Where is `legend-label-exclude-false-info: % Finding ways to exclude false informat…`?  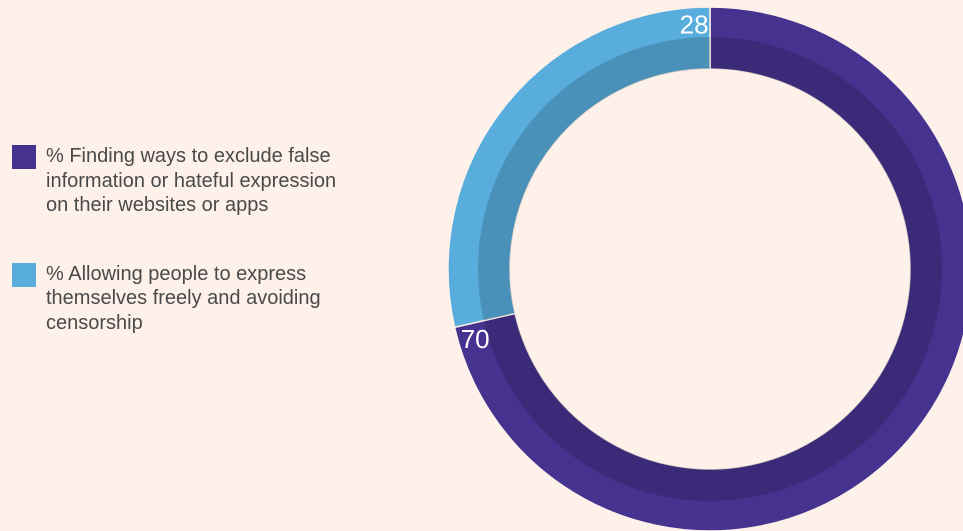 legend-label-exclude-false-info: % Finding ways to exclude false informat… is located at coordinates (191, 180).